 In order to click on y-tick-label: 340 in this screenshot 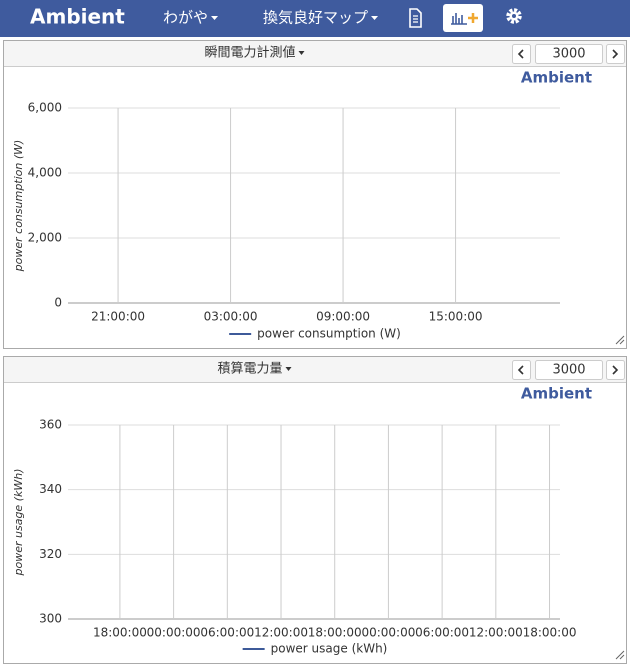, I will do `click(50, 489)`.